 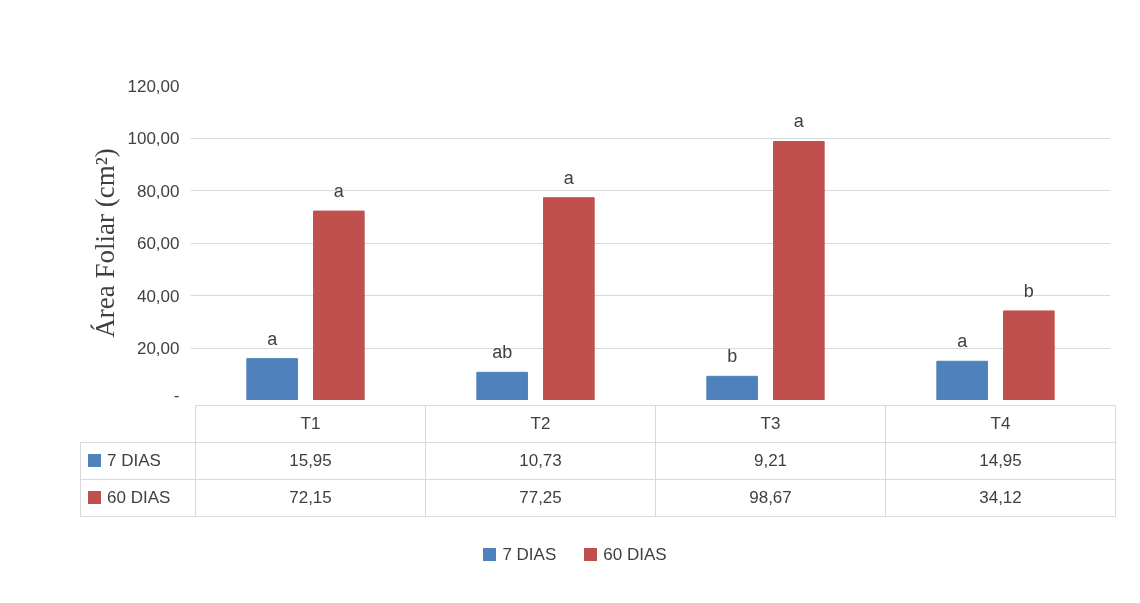 I want to click on text: 7 DIAS, so click(x=529, y=554).